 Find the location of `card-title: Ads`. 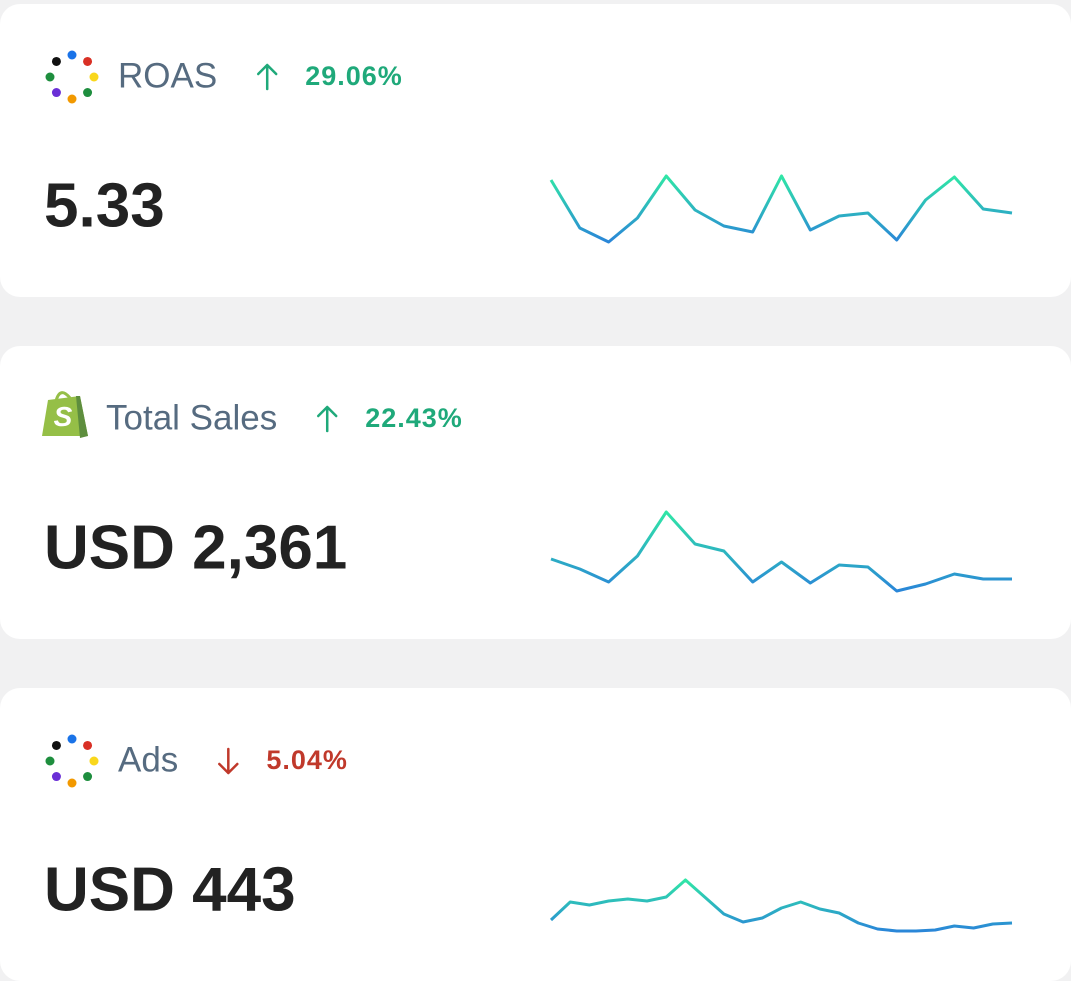

card-title: Ads is located at coordinates (148, 759).